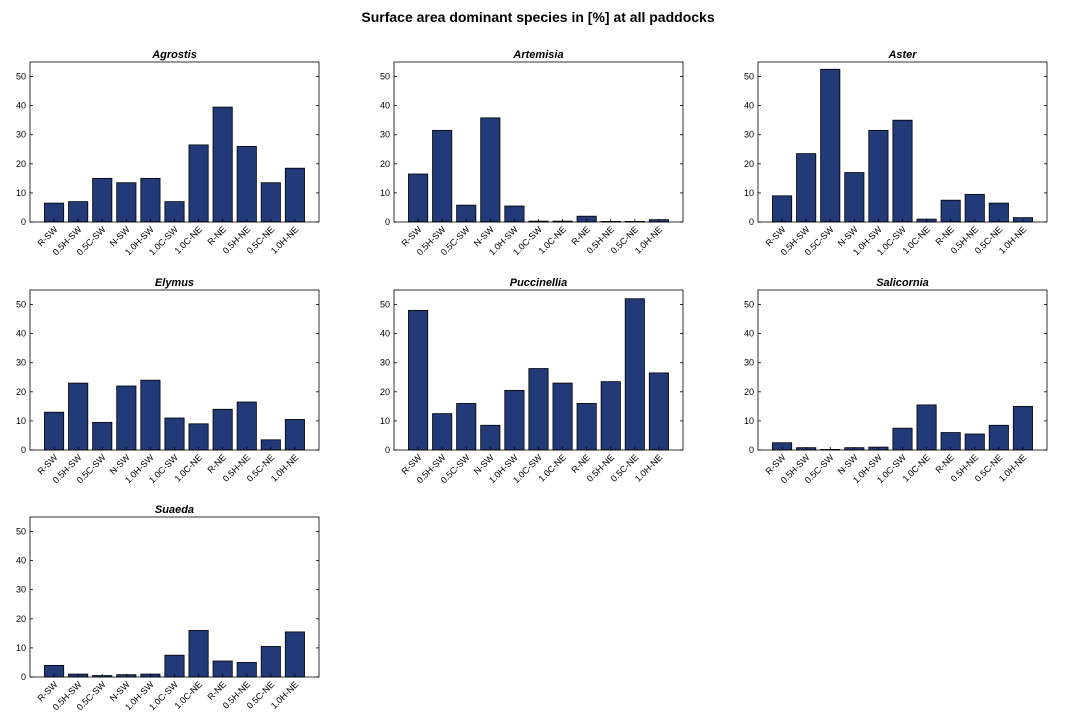 This screenshot has width=1076, height=717. Describe the element at coordinates (270, 662) in the screenshot. I see `bar-suaeda-0-5c-ne` at that location.